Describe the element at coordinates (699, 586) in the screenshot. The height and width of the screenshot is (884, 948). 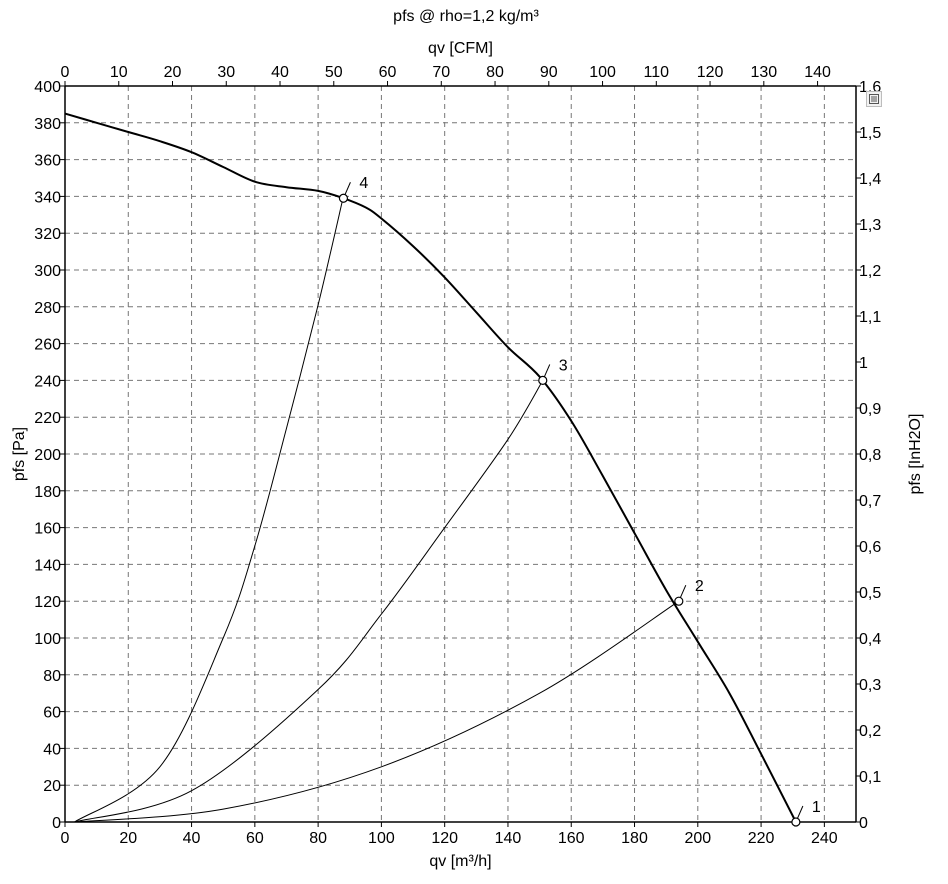
I see `point-label-2: 2` at that location.